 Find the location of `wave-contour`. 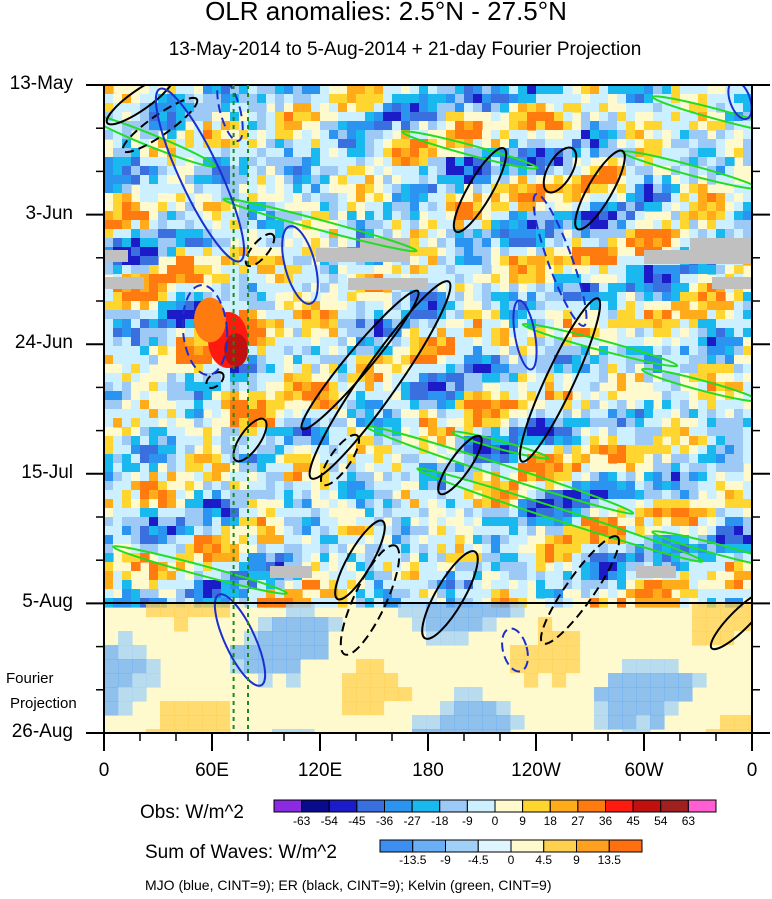

wave-contour is located at coordinates (515, 650).